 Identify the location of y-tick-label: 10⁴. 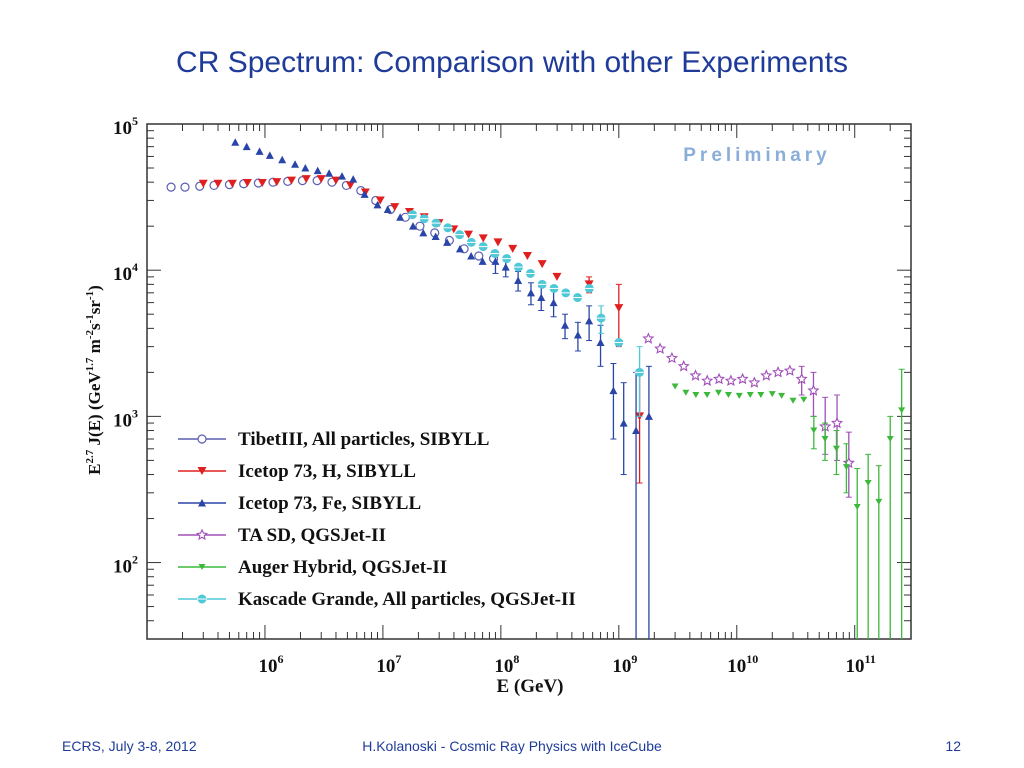
(125, 272).